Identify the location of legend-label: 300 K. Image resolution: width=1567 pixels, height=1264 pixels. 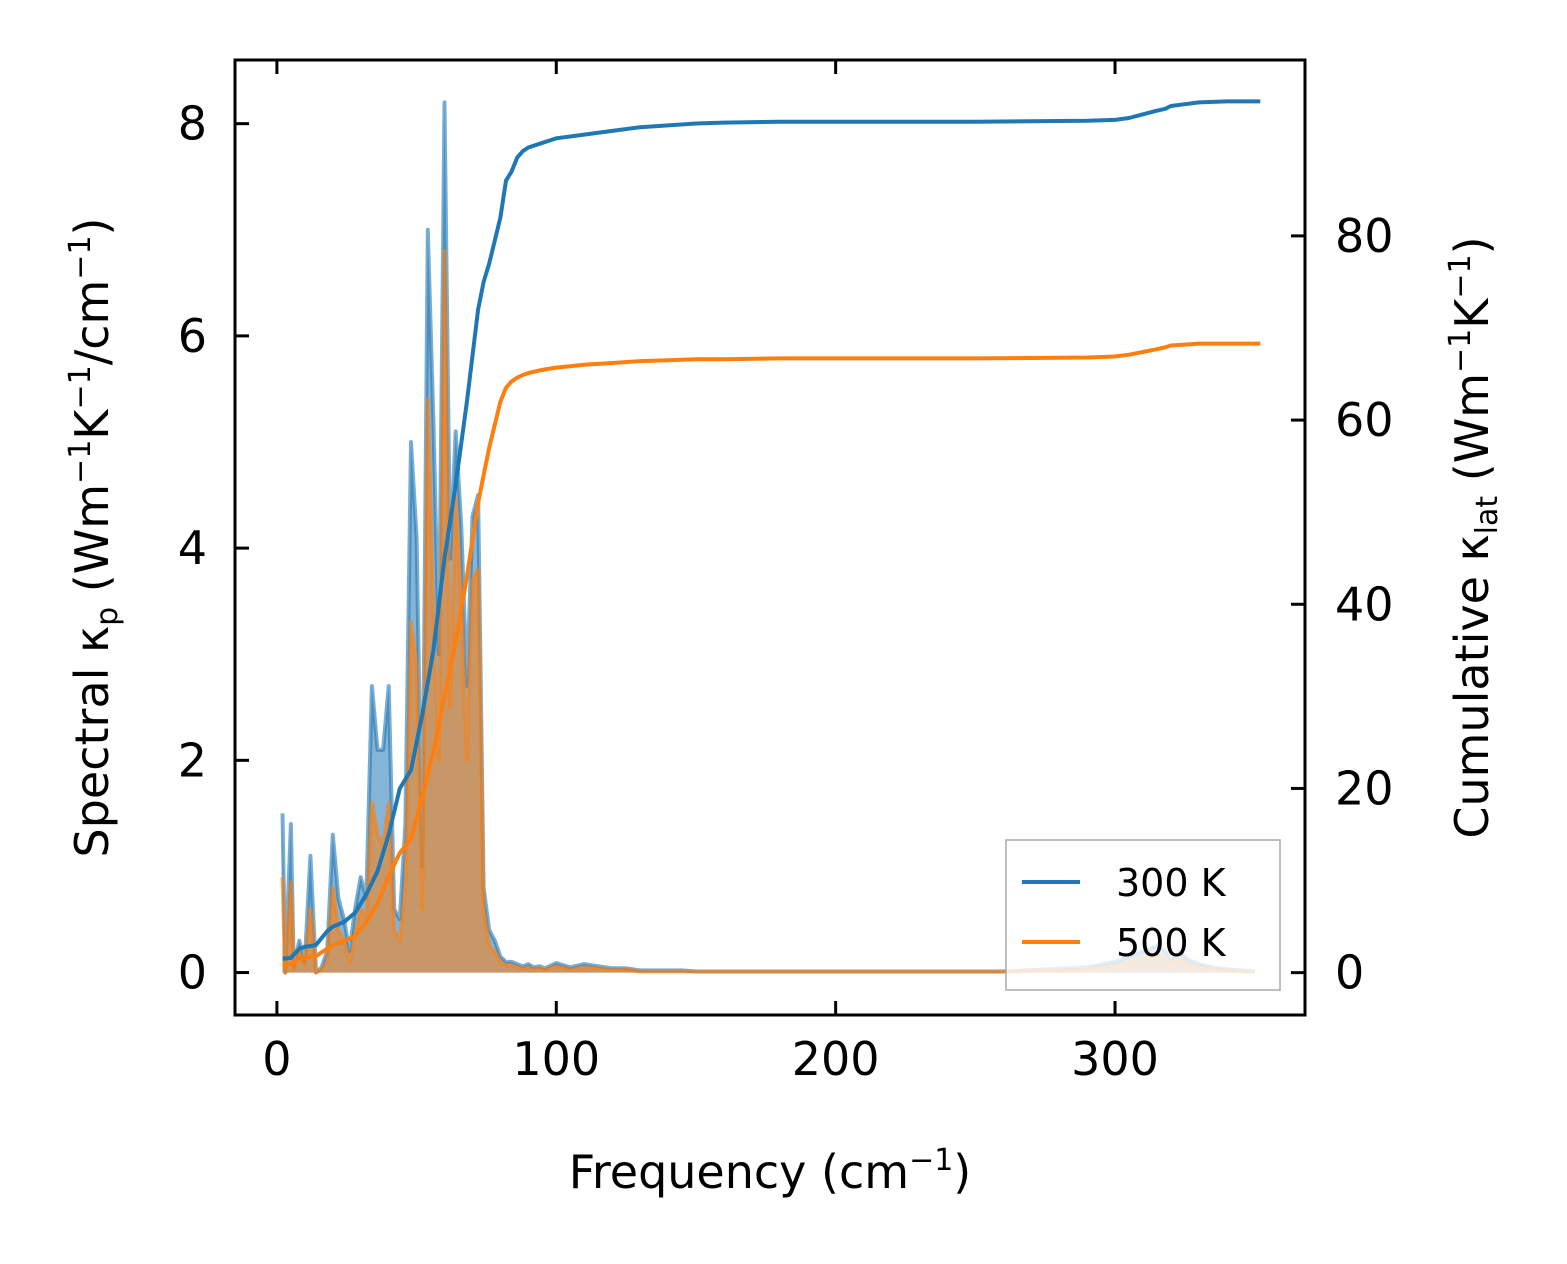
(1171, 883).